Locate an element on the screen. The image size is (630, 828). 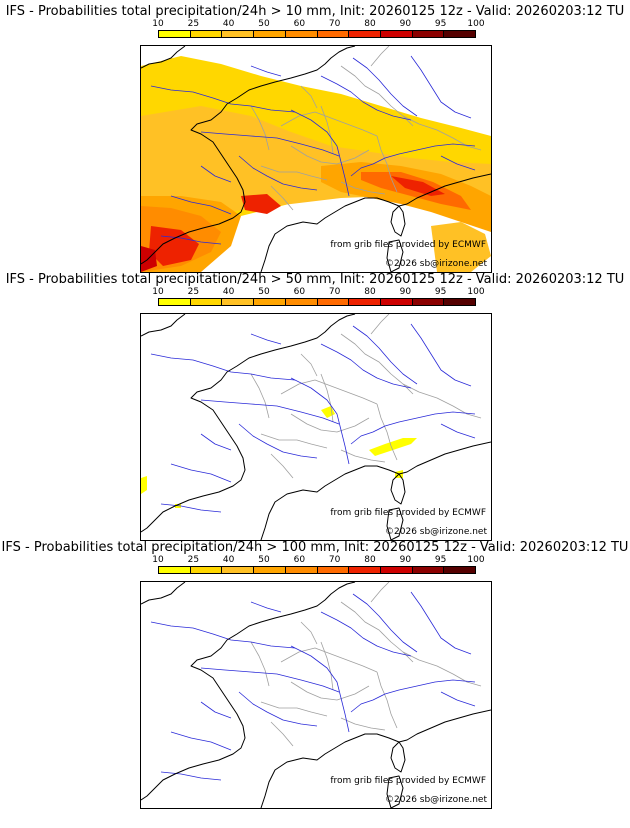
colorbar-tick-label: 60 is located at coordinates (299, 560).